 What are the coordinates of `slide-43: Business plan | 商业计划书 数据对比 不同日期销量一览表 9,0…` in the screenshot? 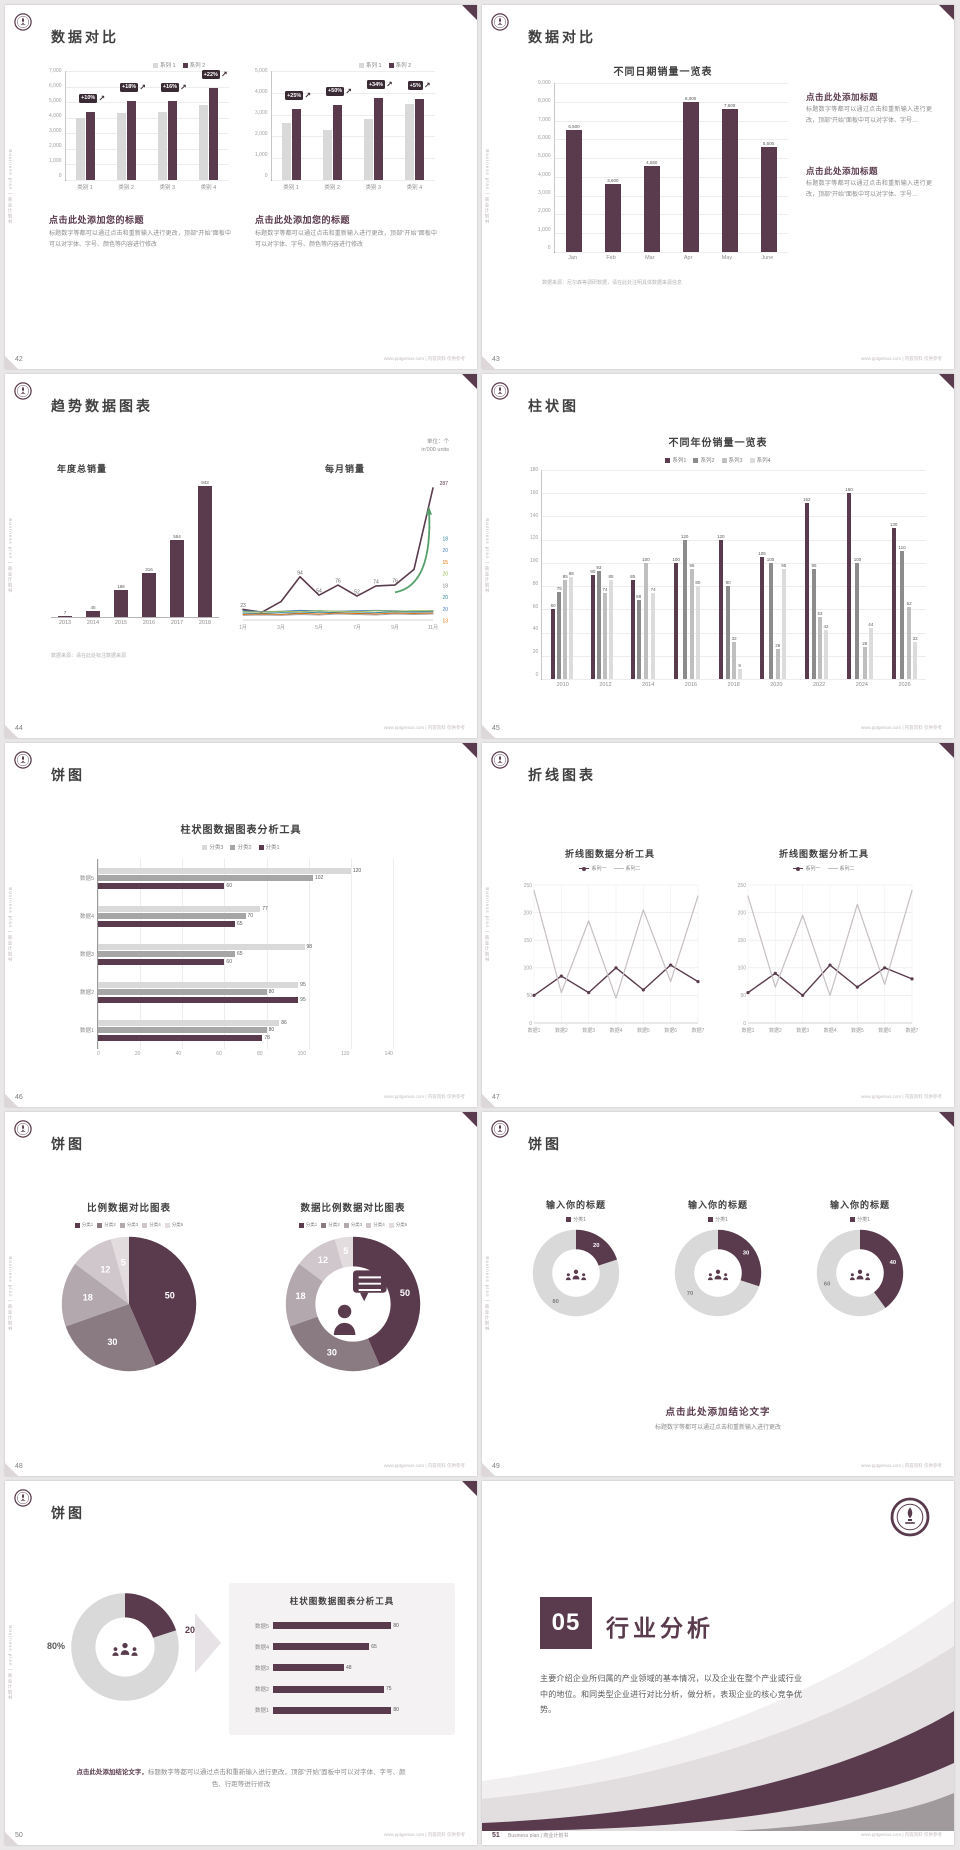 It's located at (718, 187).